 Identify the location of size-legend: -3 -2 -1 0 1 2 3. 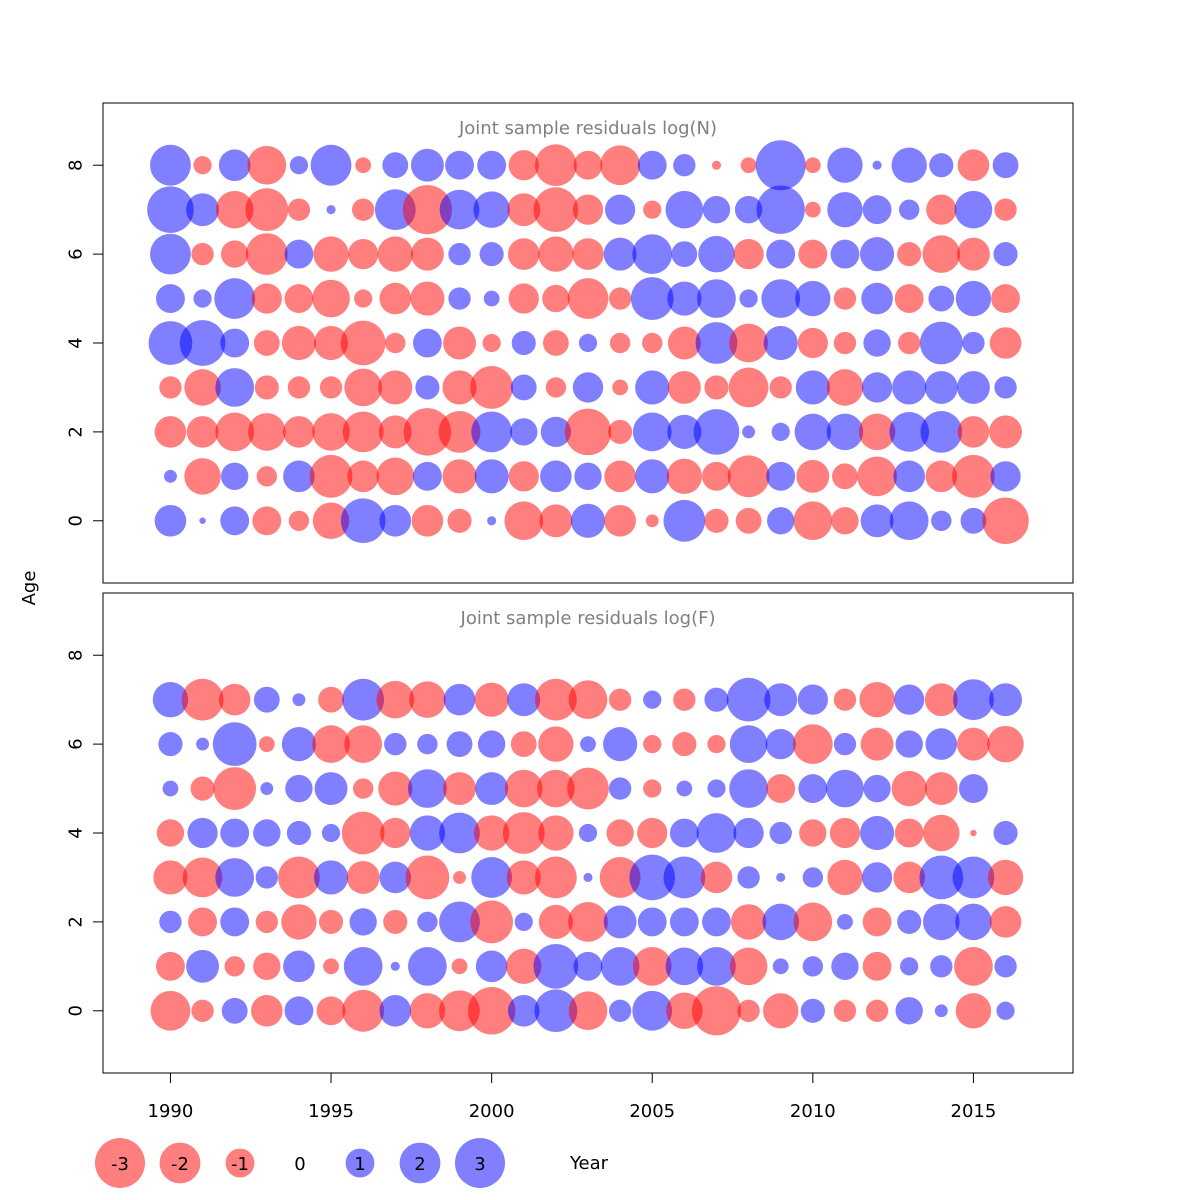
(300, 1163).